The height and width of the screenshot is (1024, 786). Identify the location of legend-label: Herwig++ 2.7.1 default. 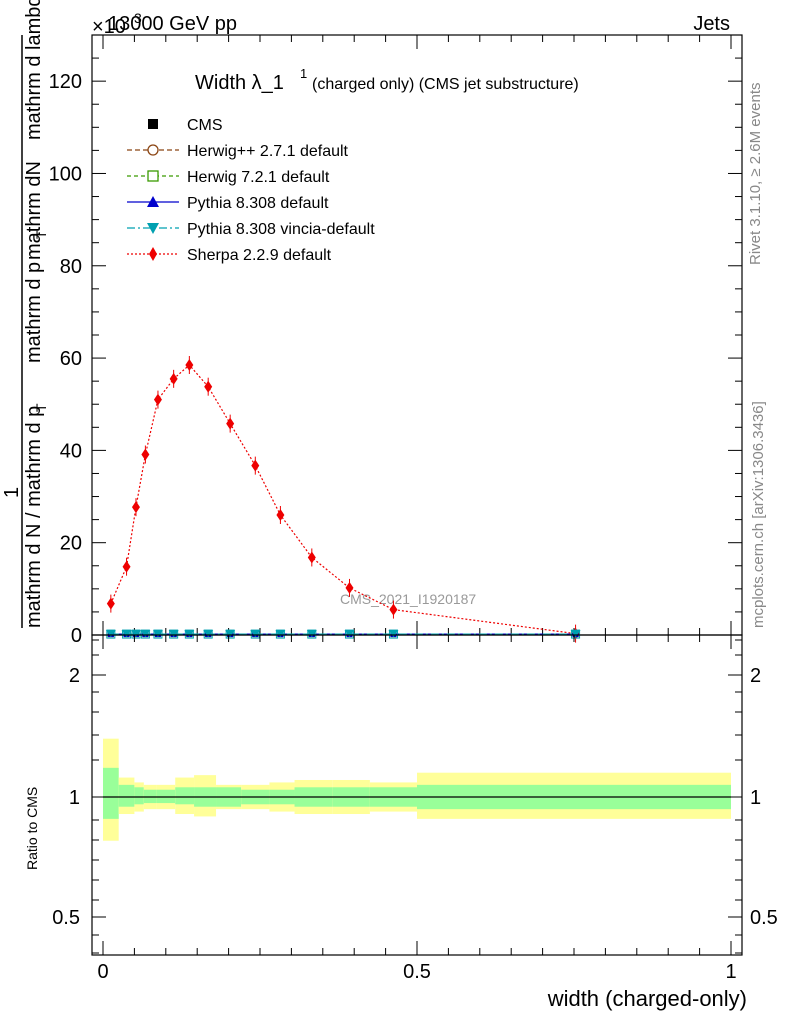
(268, 151).